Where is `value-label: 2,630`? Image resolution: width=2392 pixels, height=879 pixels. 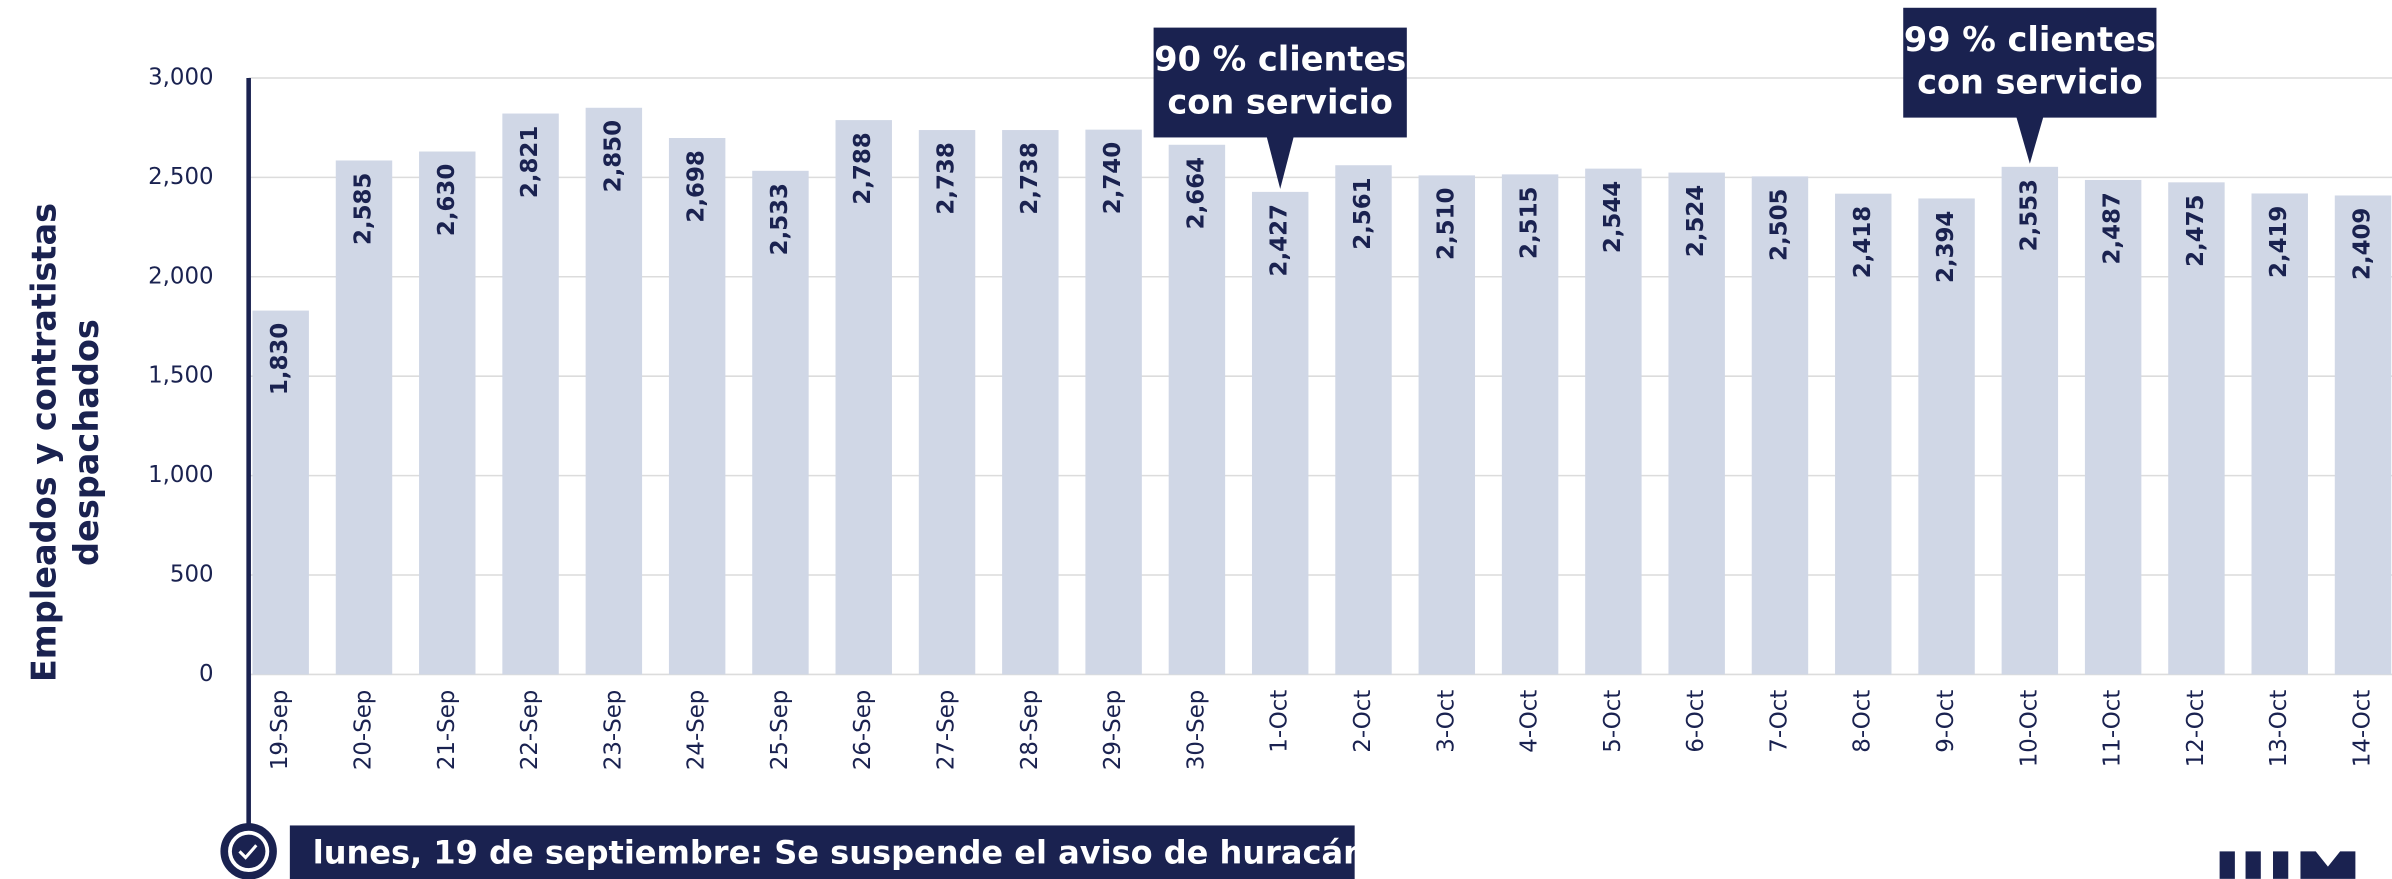
value-label: 2,630 is located at coordinates (447, 200).